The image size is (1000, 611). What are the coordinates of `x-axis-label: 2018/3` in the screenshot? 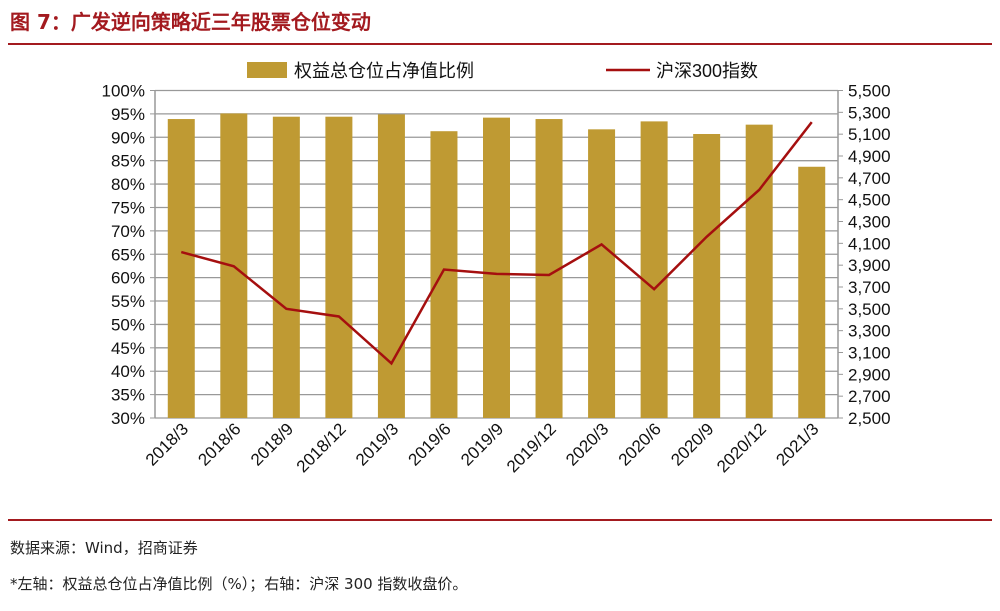 It's located at (167, 444).